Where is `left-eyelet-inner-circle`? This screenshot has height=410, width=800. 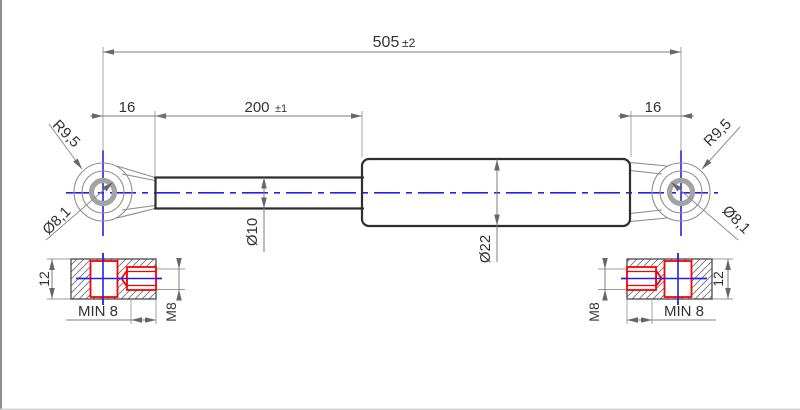 left-eyelet-inner-circle is located at coordinates (103, 192).